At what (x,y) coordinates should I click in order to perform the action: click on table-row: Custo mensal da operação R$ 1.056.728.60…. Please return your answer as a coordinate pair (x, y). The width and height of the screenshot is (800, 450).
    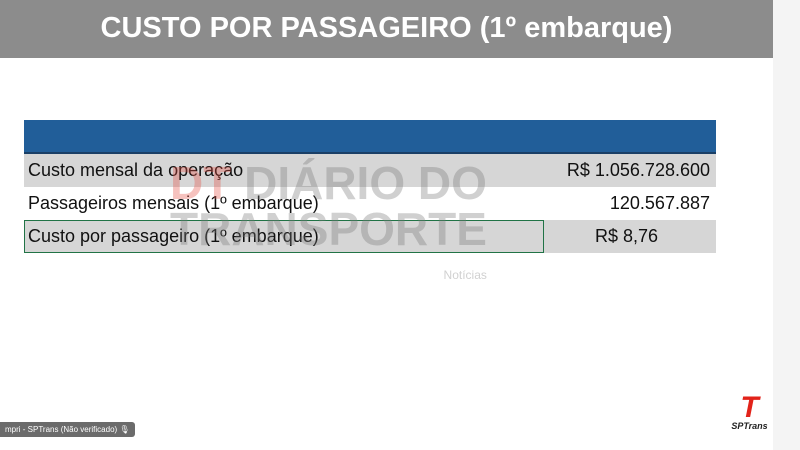
    Looking at the image, I should click on (370, 170).